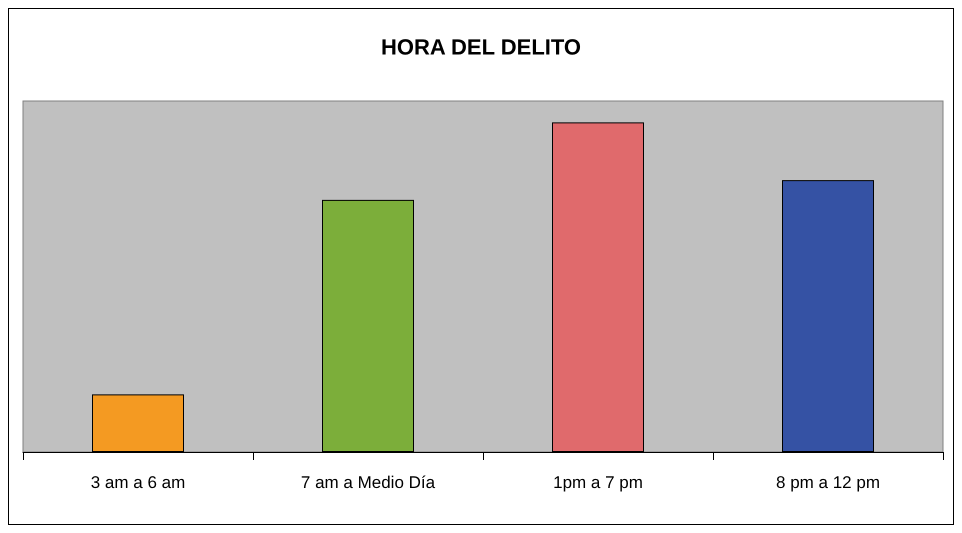 Image resolution: width=962 pixels, height=533 pixels. What do you see at coordinates (598, 482) in the screenshot?
I see `x-tick-label: 1pm a 7 pm` at bounding box center [598, 482].